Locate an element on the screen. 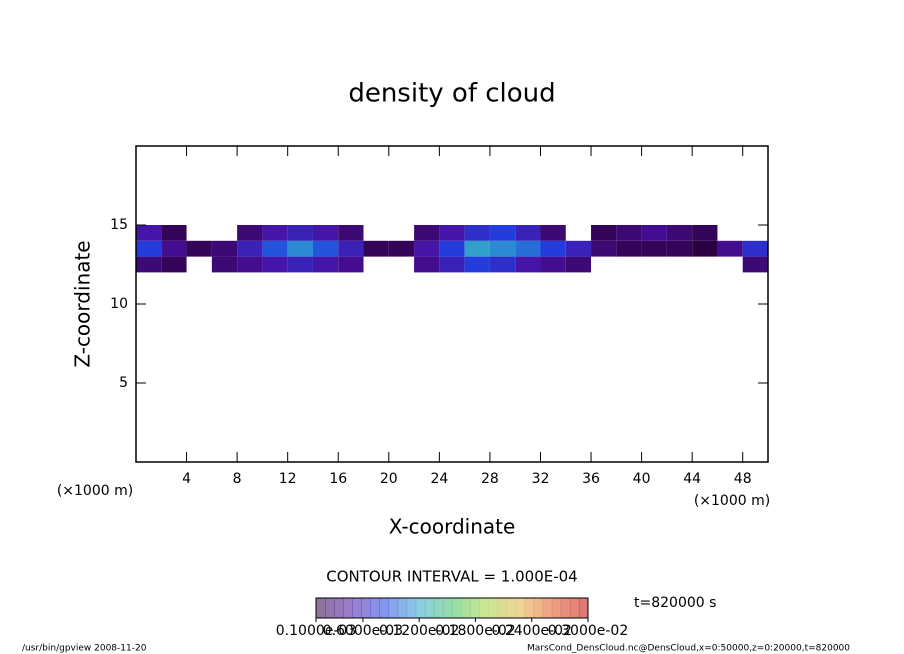 The height and width of the screenshot is (654, 904). x-tick-label: 8 is located at coordinates (237, 479).